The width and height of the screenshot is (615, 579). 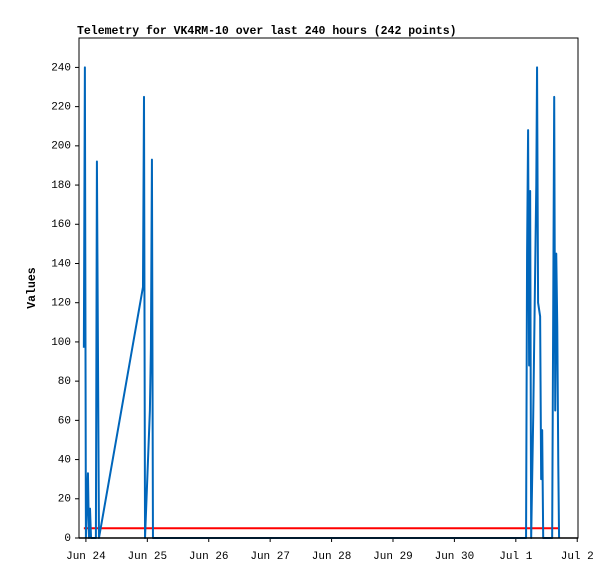 I want to click on y-tick-label: 160, so click(x=61, y=225).